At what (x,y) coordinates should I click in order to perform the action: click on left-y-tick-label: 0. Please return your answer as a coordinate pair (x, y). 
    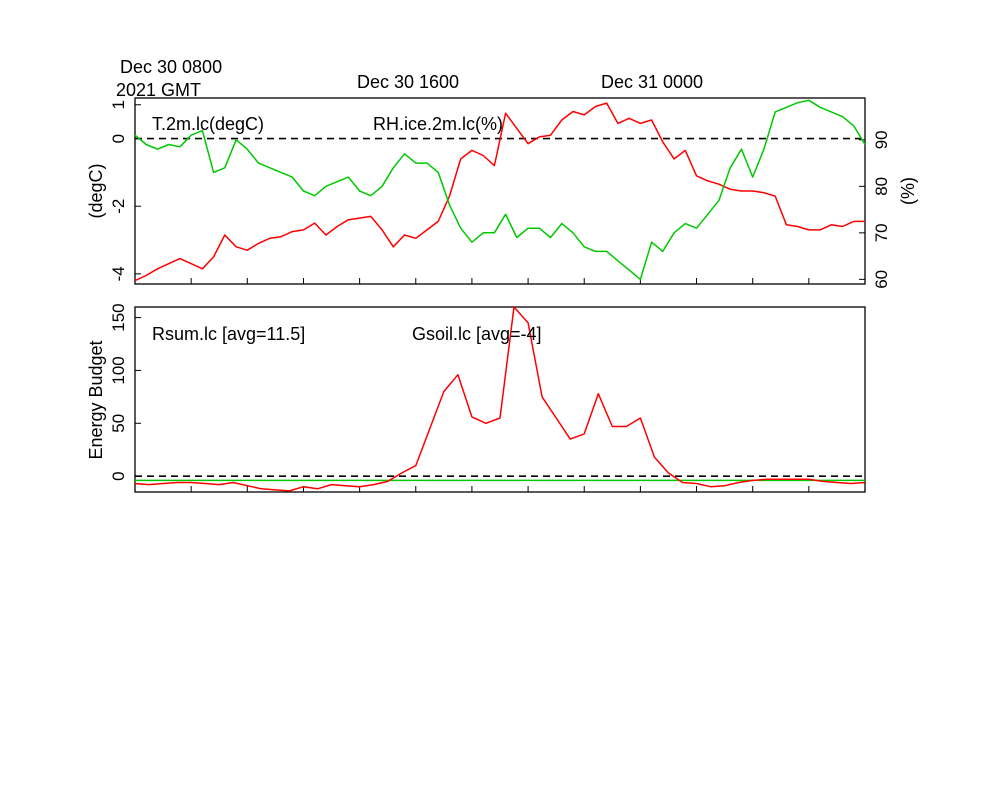
    Looking at the image, I should click on (118, 138).